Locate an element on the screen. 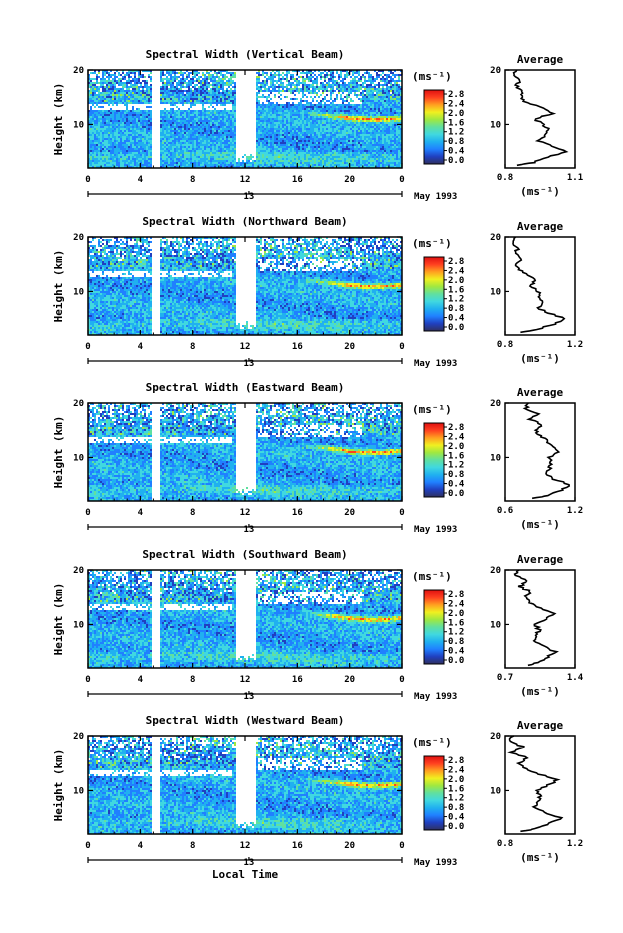 The width and height of the screenshot is (623, 933). average-x-tick-label: 1.1 is located at coordinates (575, 178).